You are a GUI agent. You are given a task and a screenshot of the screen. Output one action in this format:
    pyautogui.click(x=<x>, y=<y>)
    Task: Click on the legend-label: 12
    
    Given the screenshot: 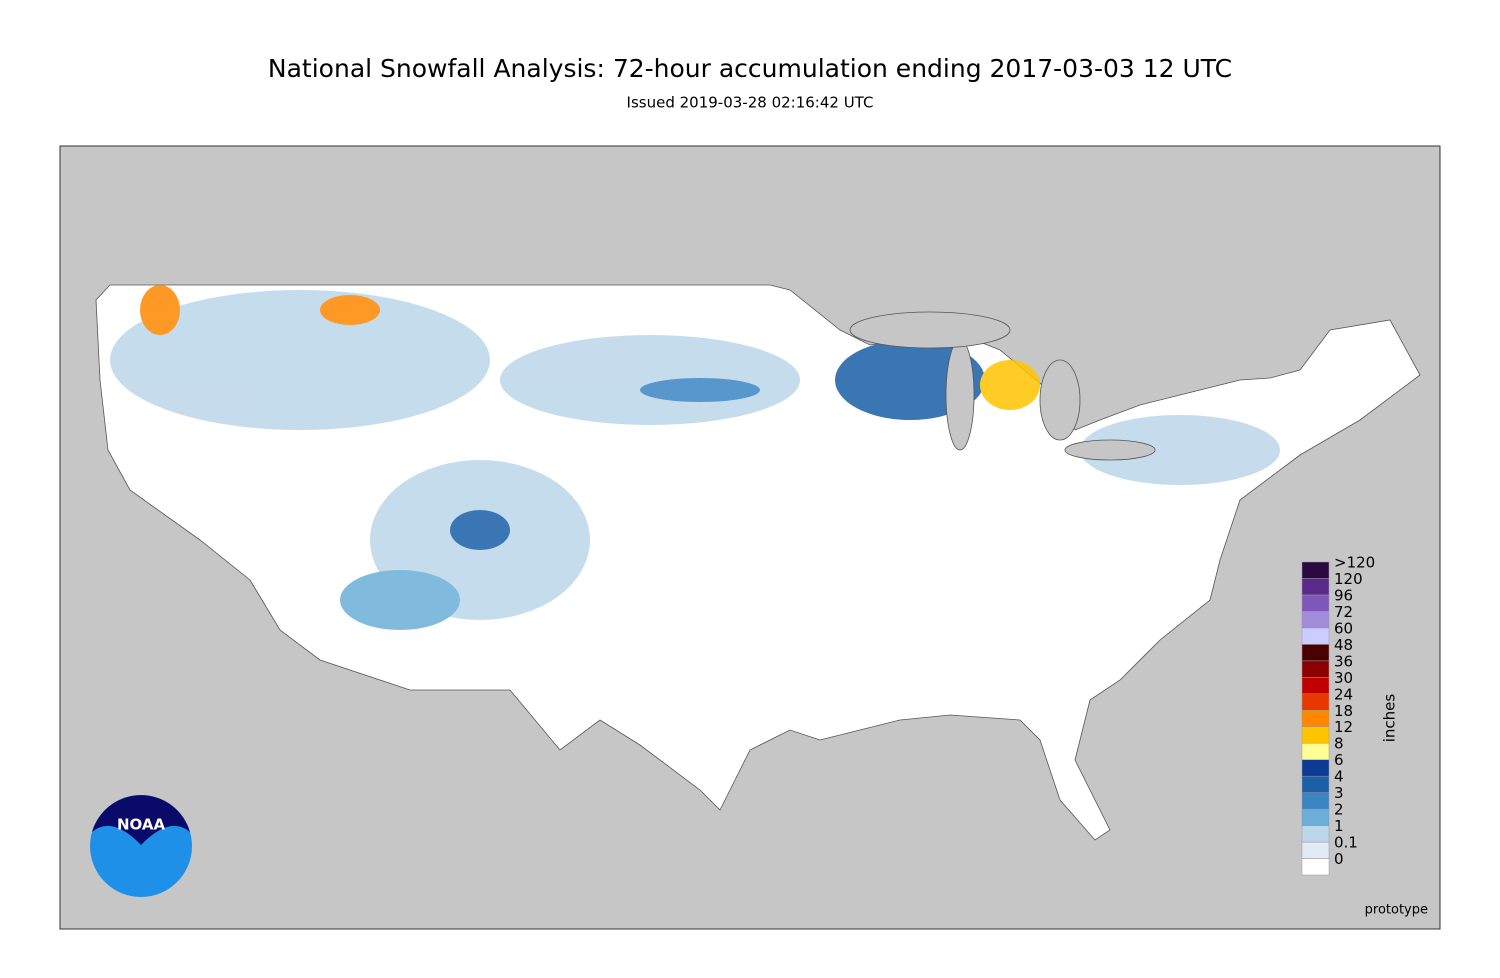 What is the action you would take?
    pyautogui.click(x=1343, y=727)
    